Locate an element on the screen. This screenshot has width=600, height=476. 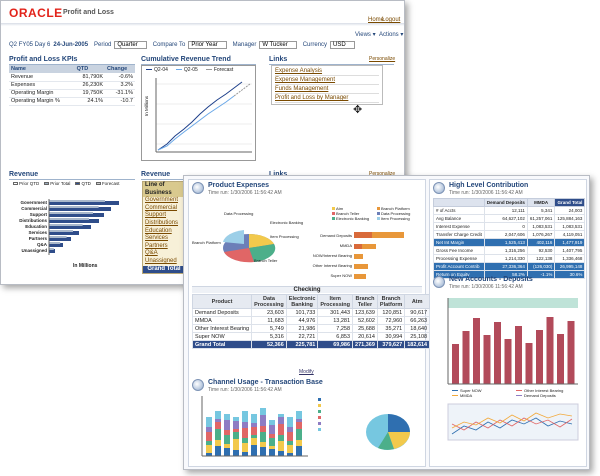
menu-label: Views is located at coordinates (363, 35).